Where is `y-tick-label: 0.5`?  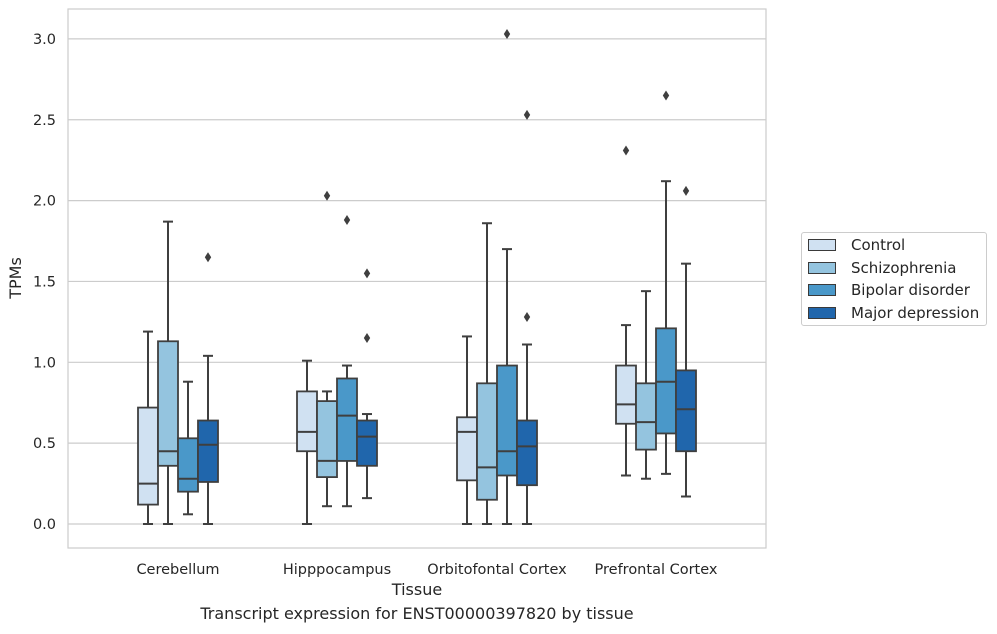
y-tick-label: 0.5 is located at coordinates (44, 444).